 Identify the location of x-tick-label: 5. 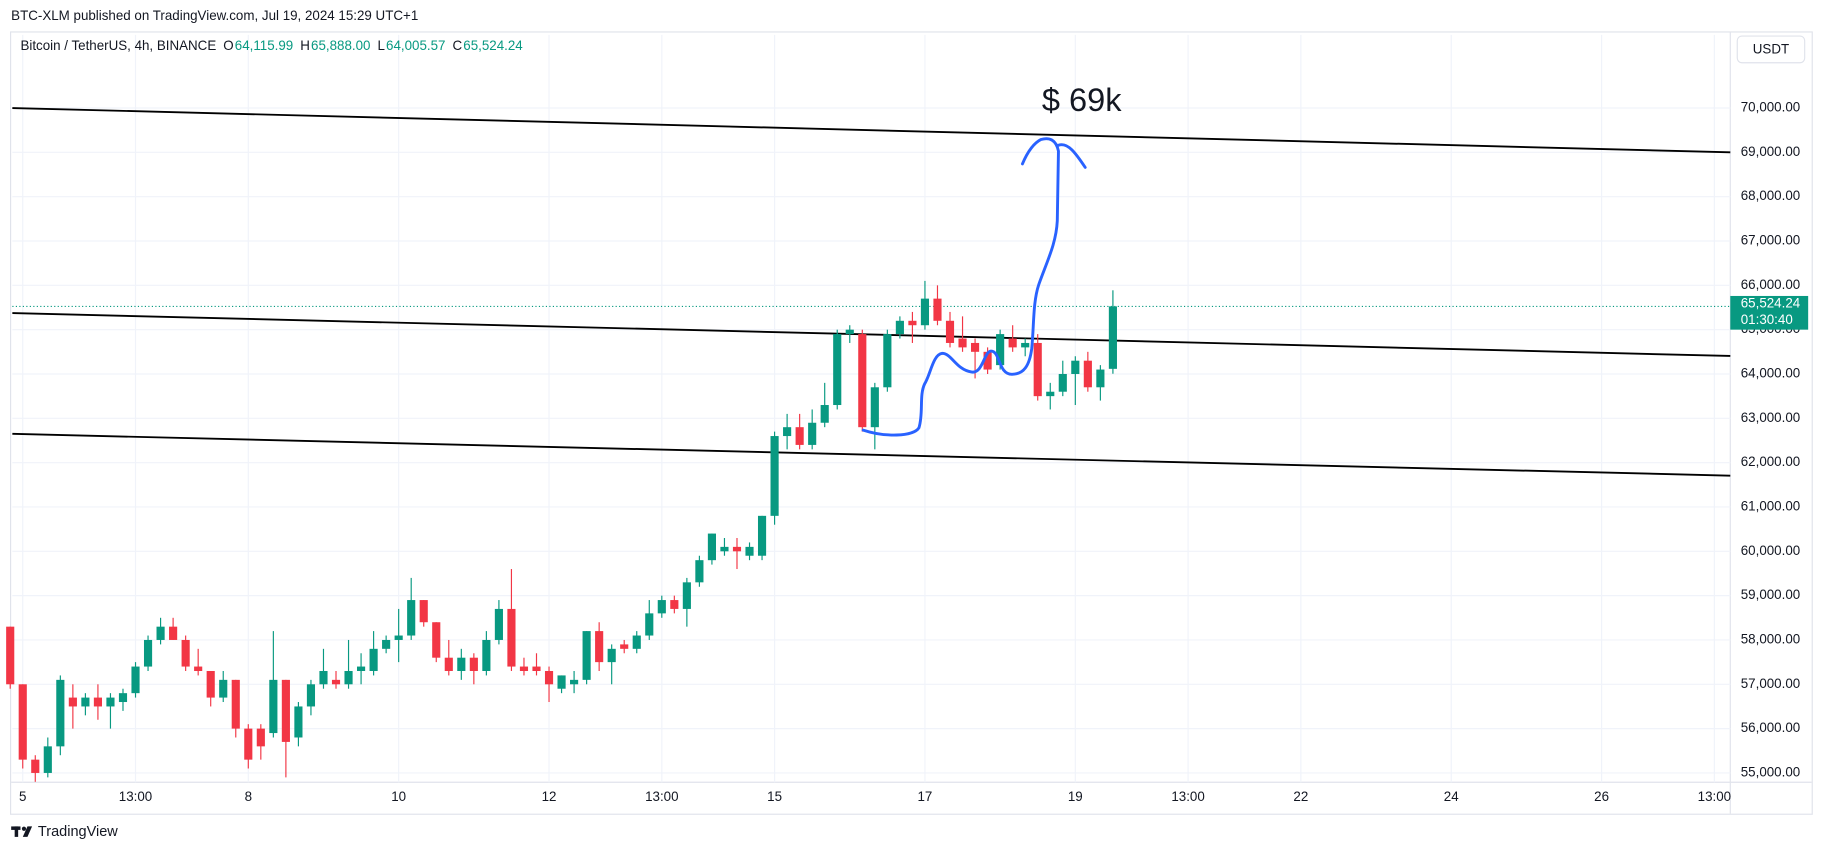
(22, 796).